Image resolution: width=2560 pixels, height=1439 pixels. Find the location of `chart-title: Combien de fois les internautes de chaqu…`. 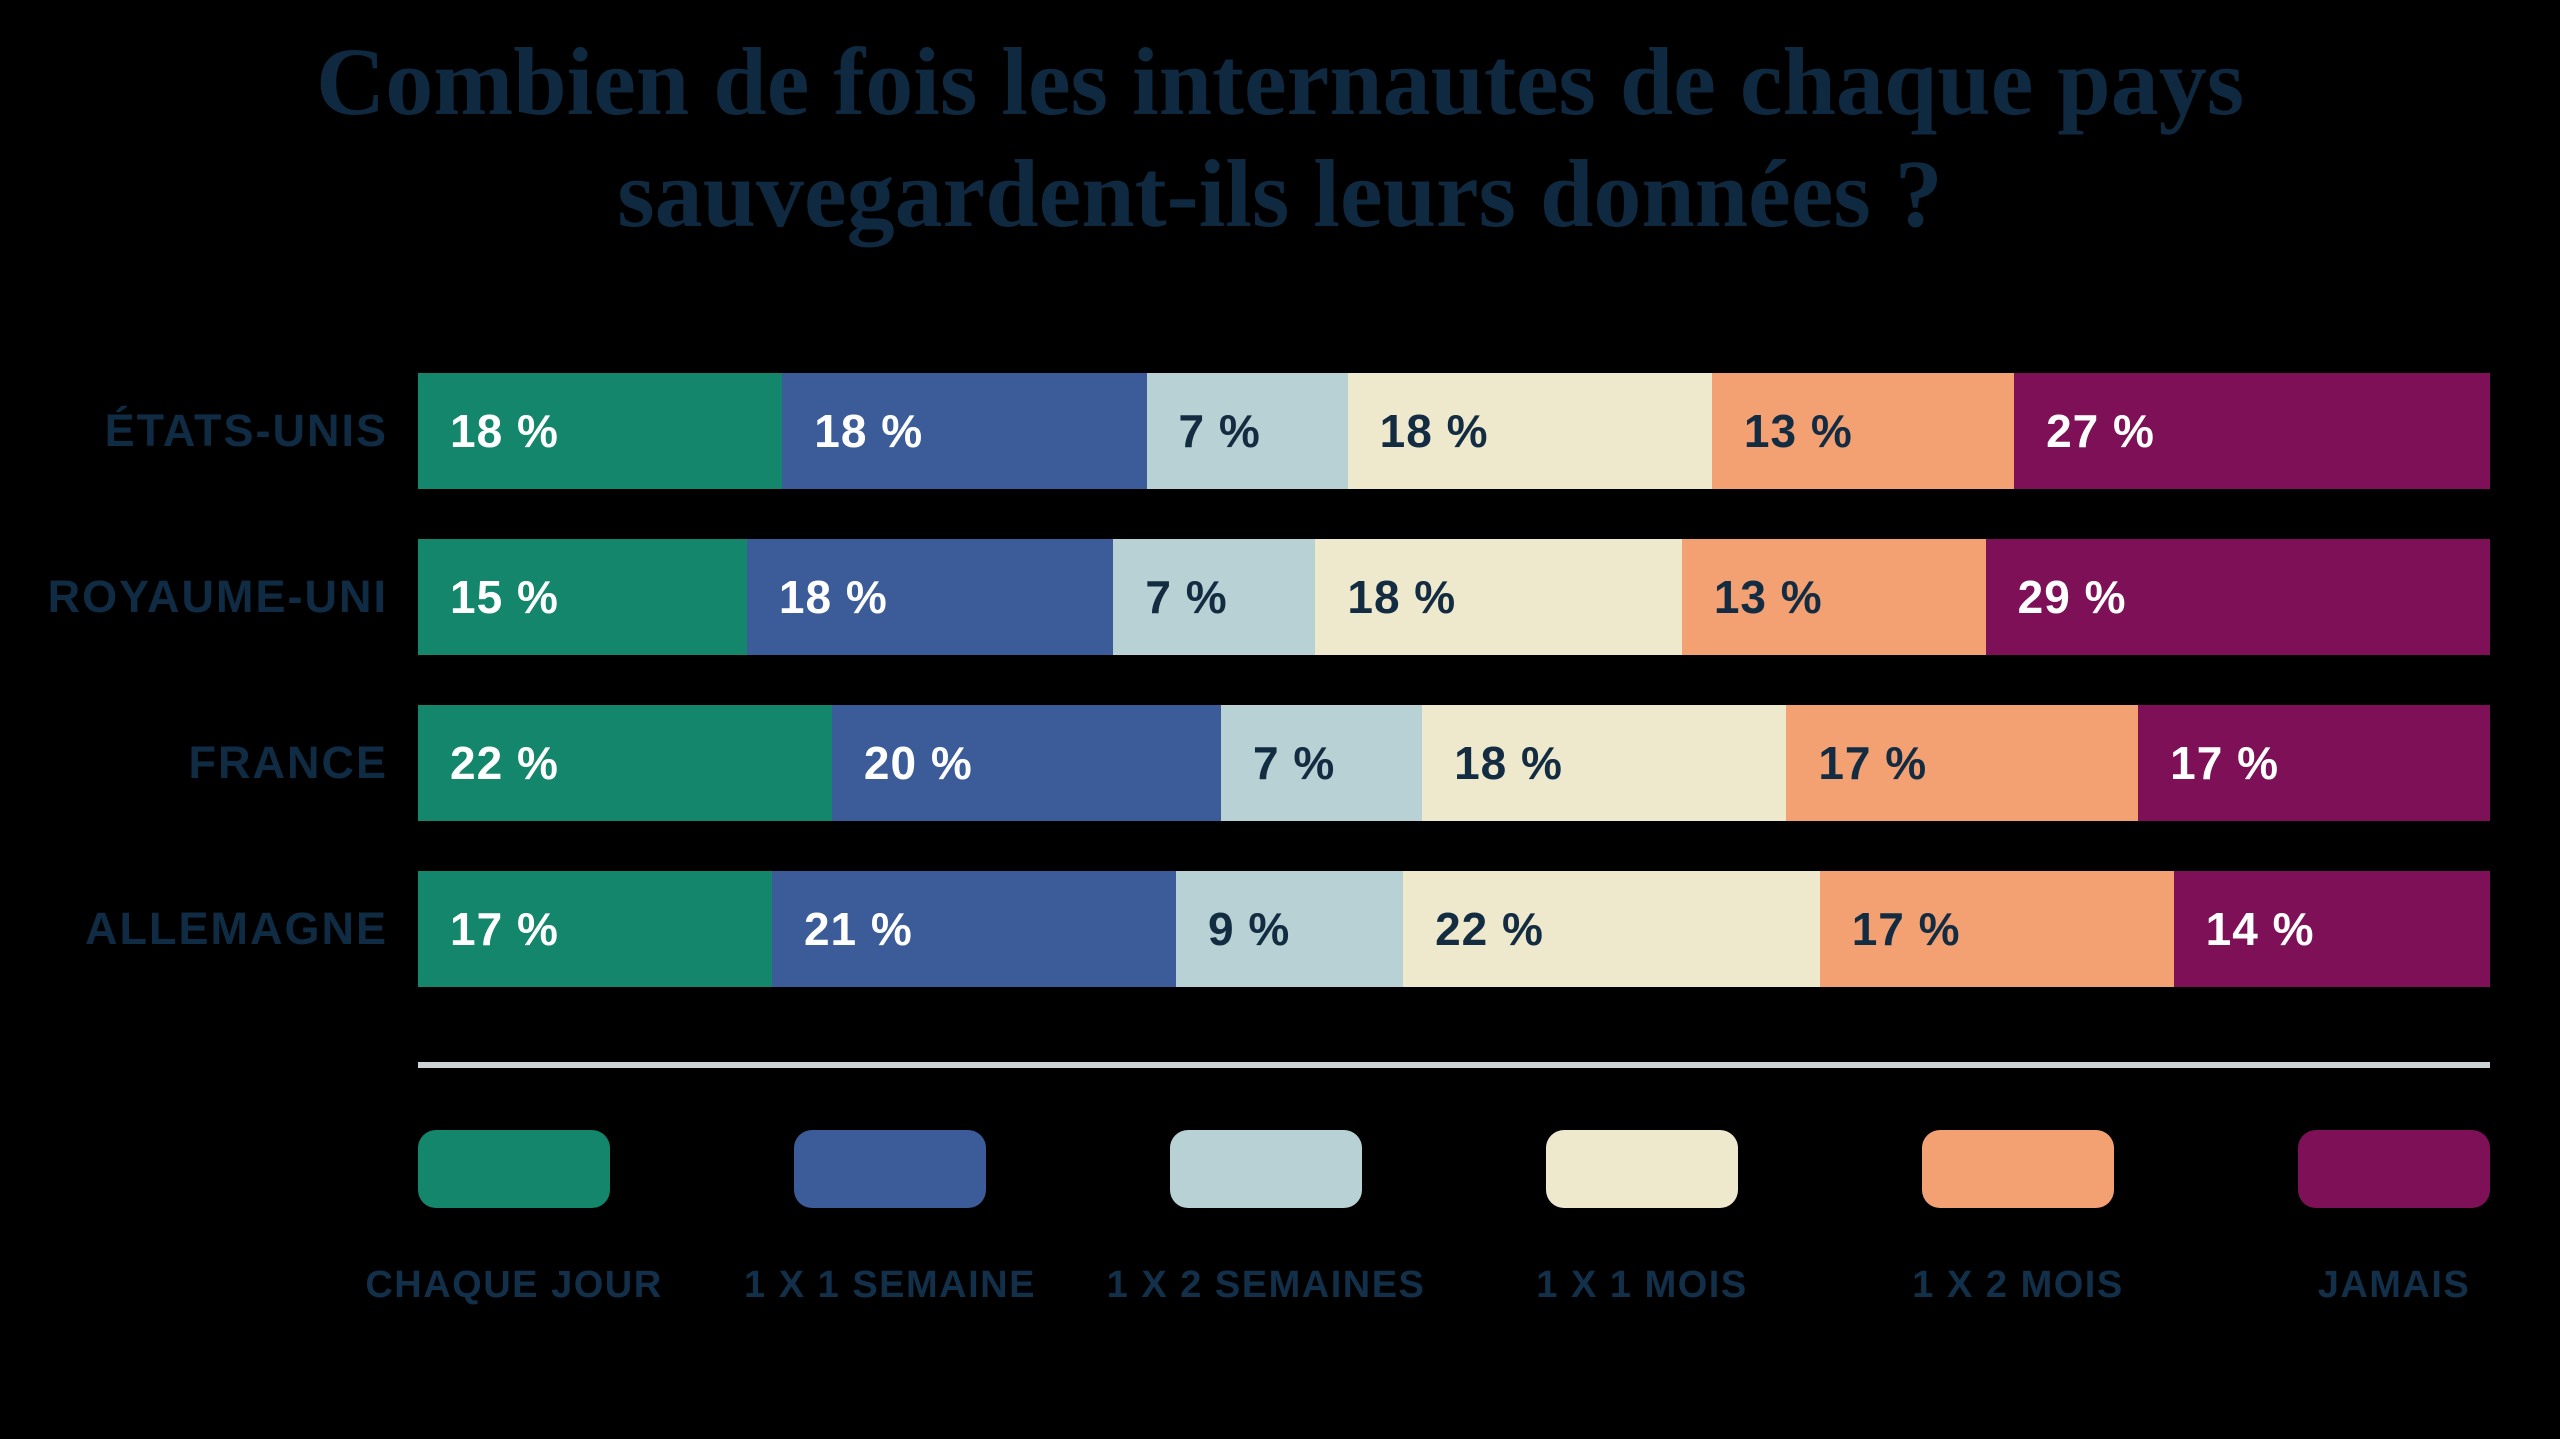

chart-title: Combien de fois les internautes de chaqu… is located at coordinates (1280, 138).